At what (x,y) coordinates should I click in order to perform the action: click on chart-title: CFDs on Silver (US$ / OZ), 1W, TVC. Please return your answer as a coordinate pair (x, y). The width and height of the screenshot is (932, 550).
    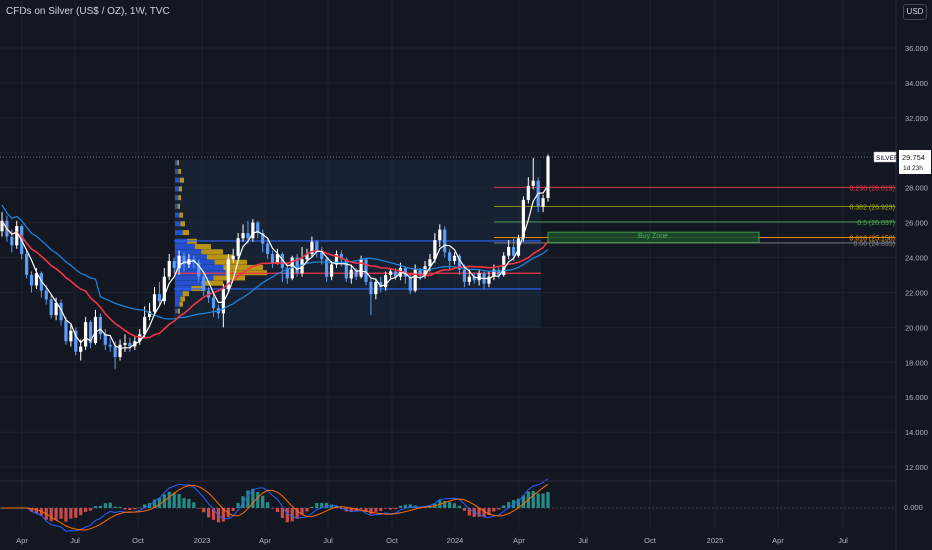
    Looking at the image, I should click on (88, 11).